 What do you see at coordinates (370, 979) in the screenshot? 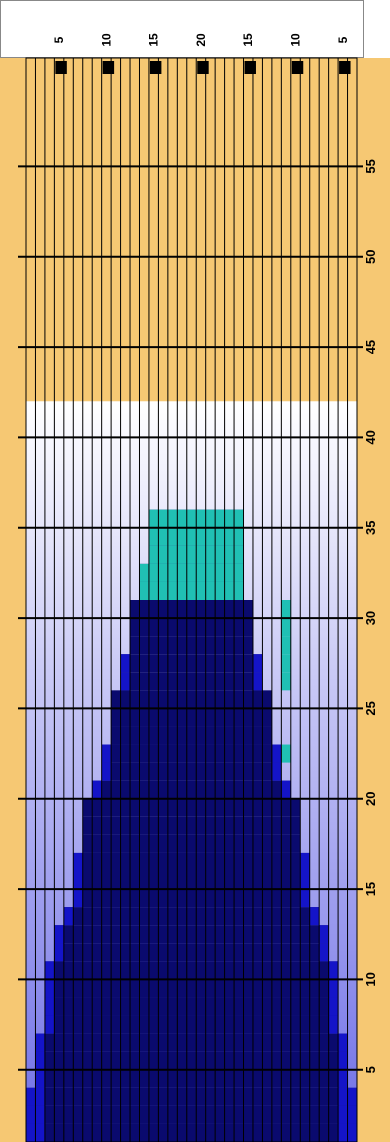
I see `row-tick-label: 10` at bounding box center [370, 979].